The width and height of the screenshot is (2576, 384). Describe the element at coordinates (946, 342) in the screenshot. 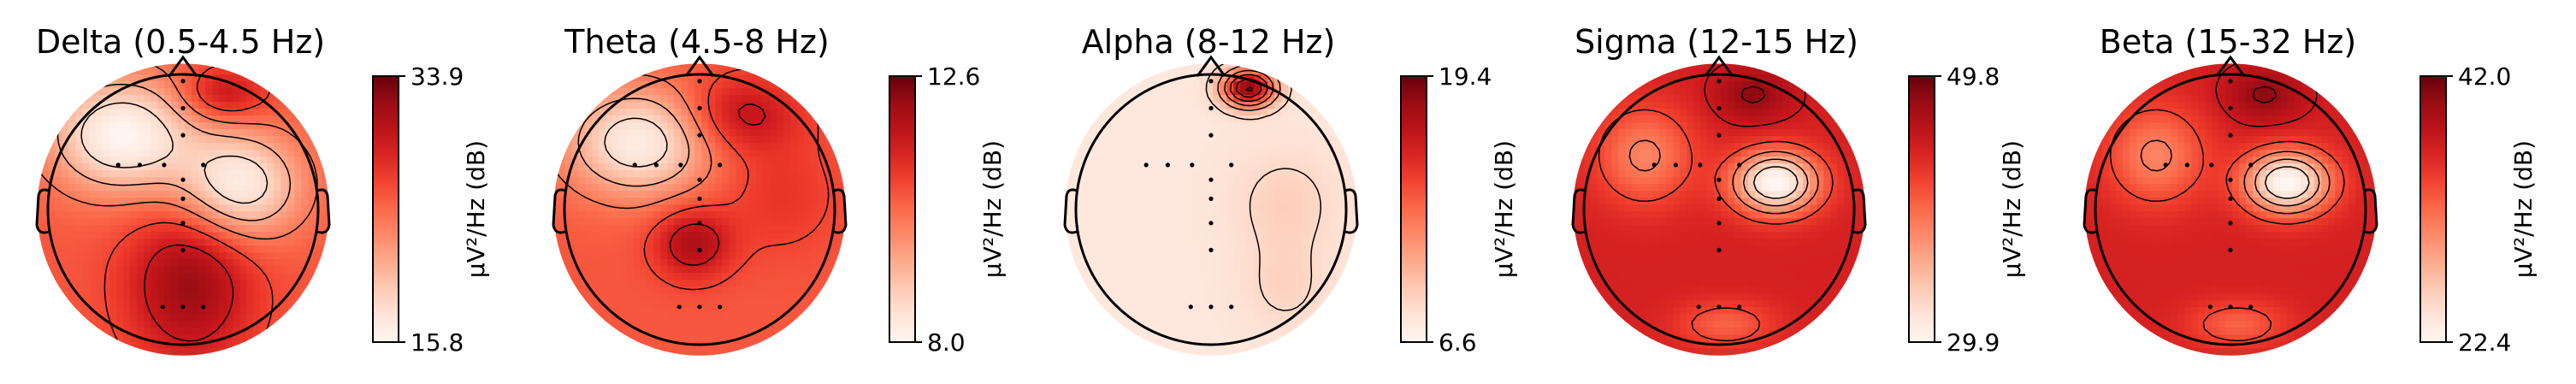

I see `colorbar-min-label: 8.0` at that location.